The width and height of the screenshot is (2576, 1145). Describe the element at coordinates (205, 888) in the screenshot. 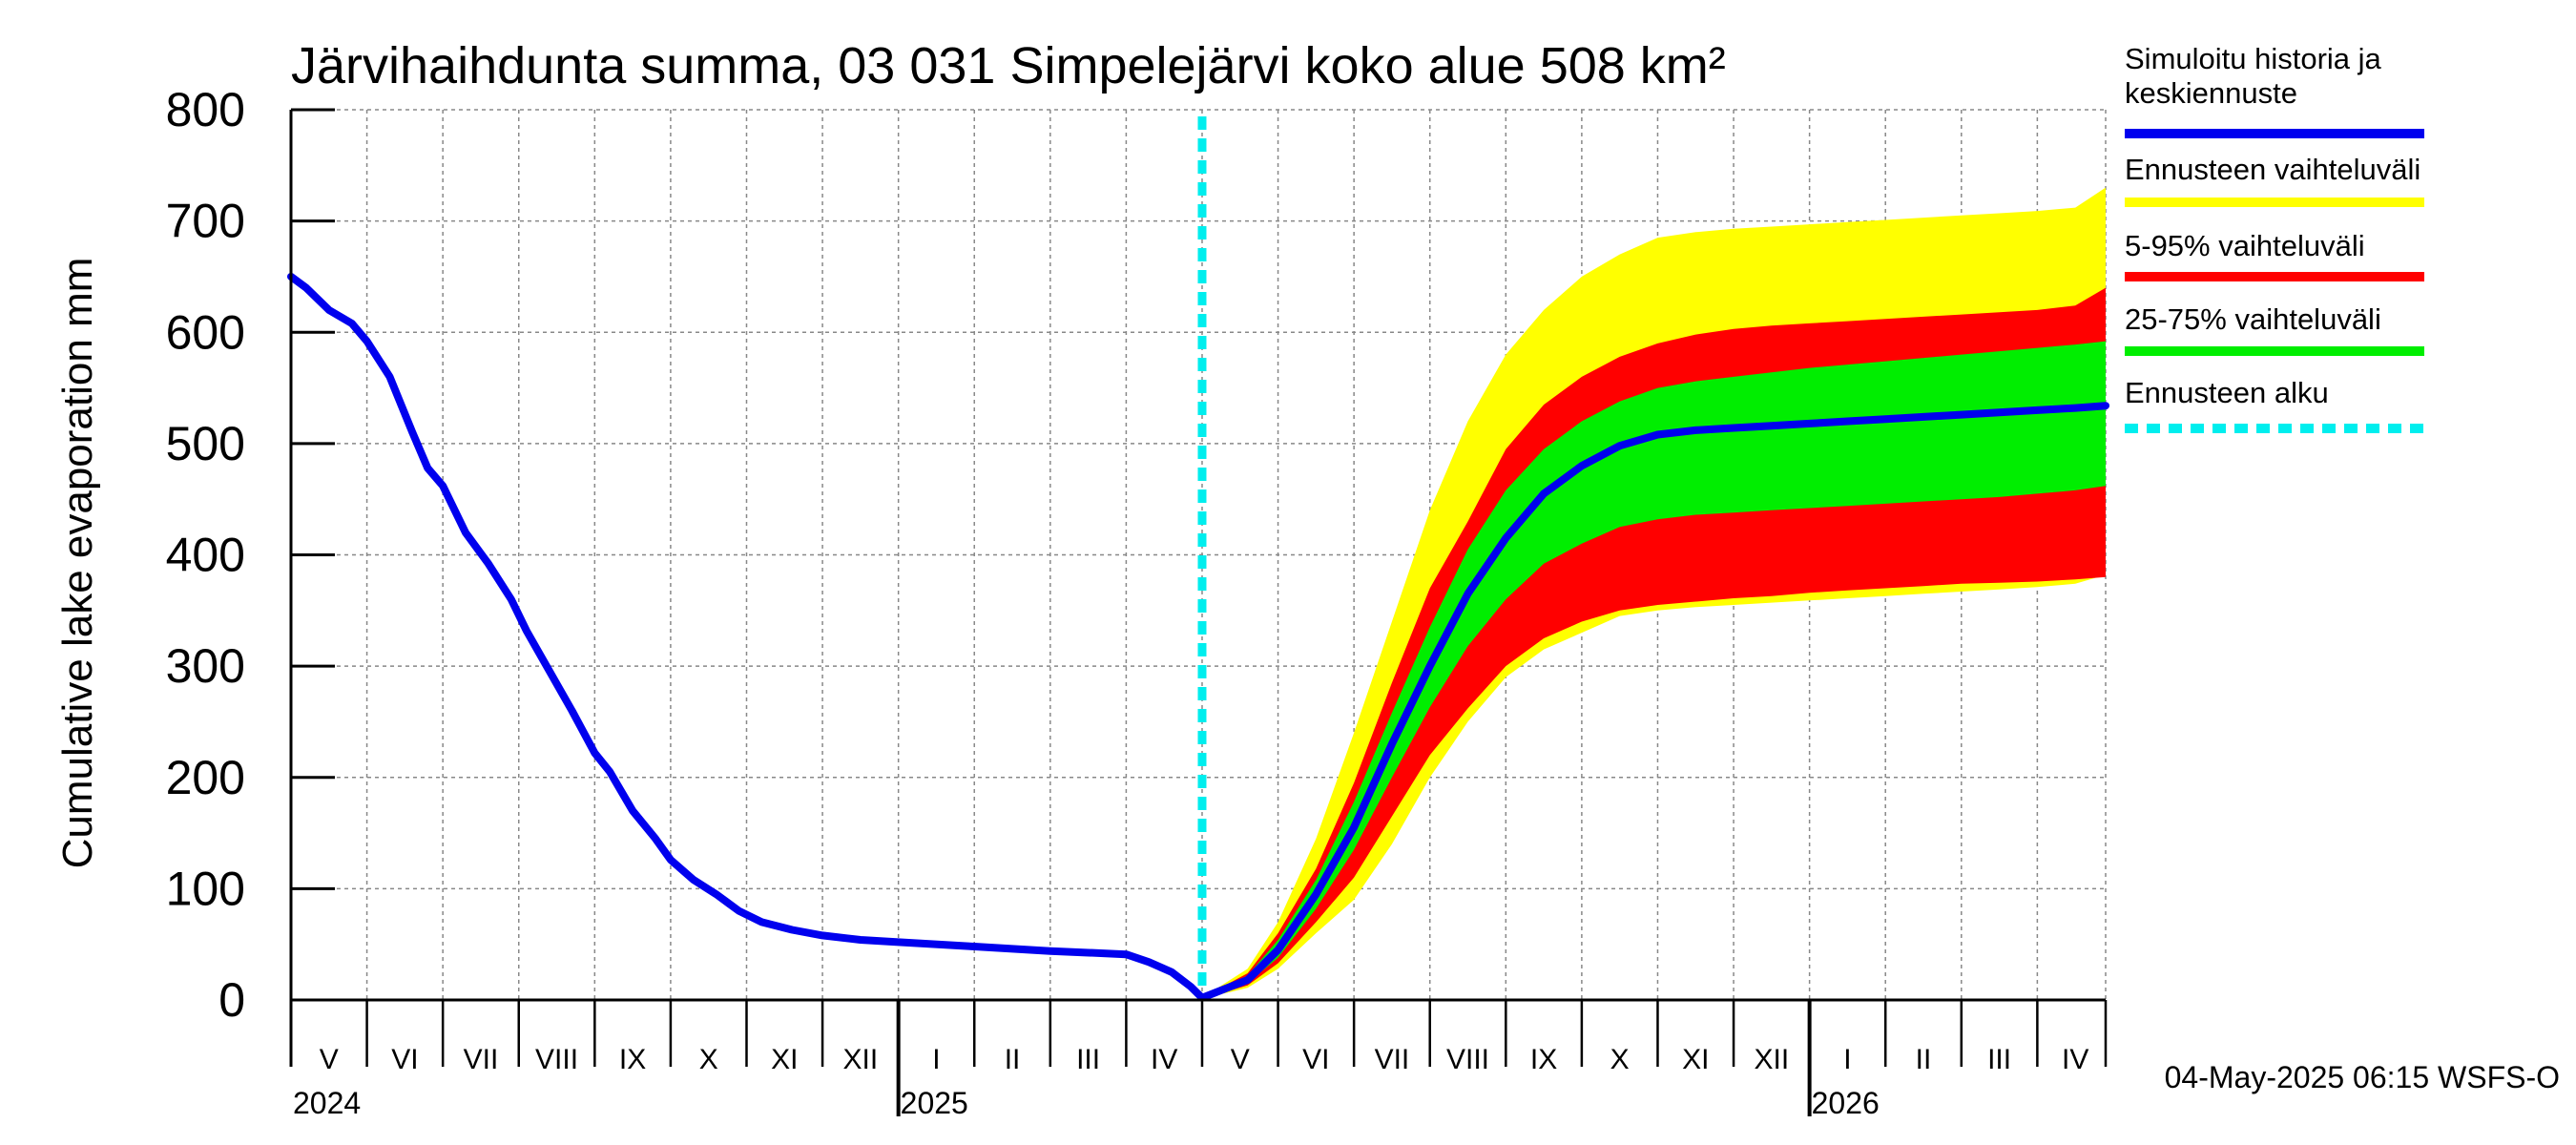

I see `y-tick-label: 100` at that location.